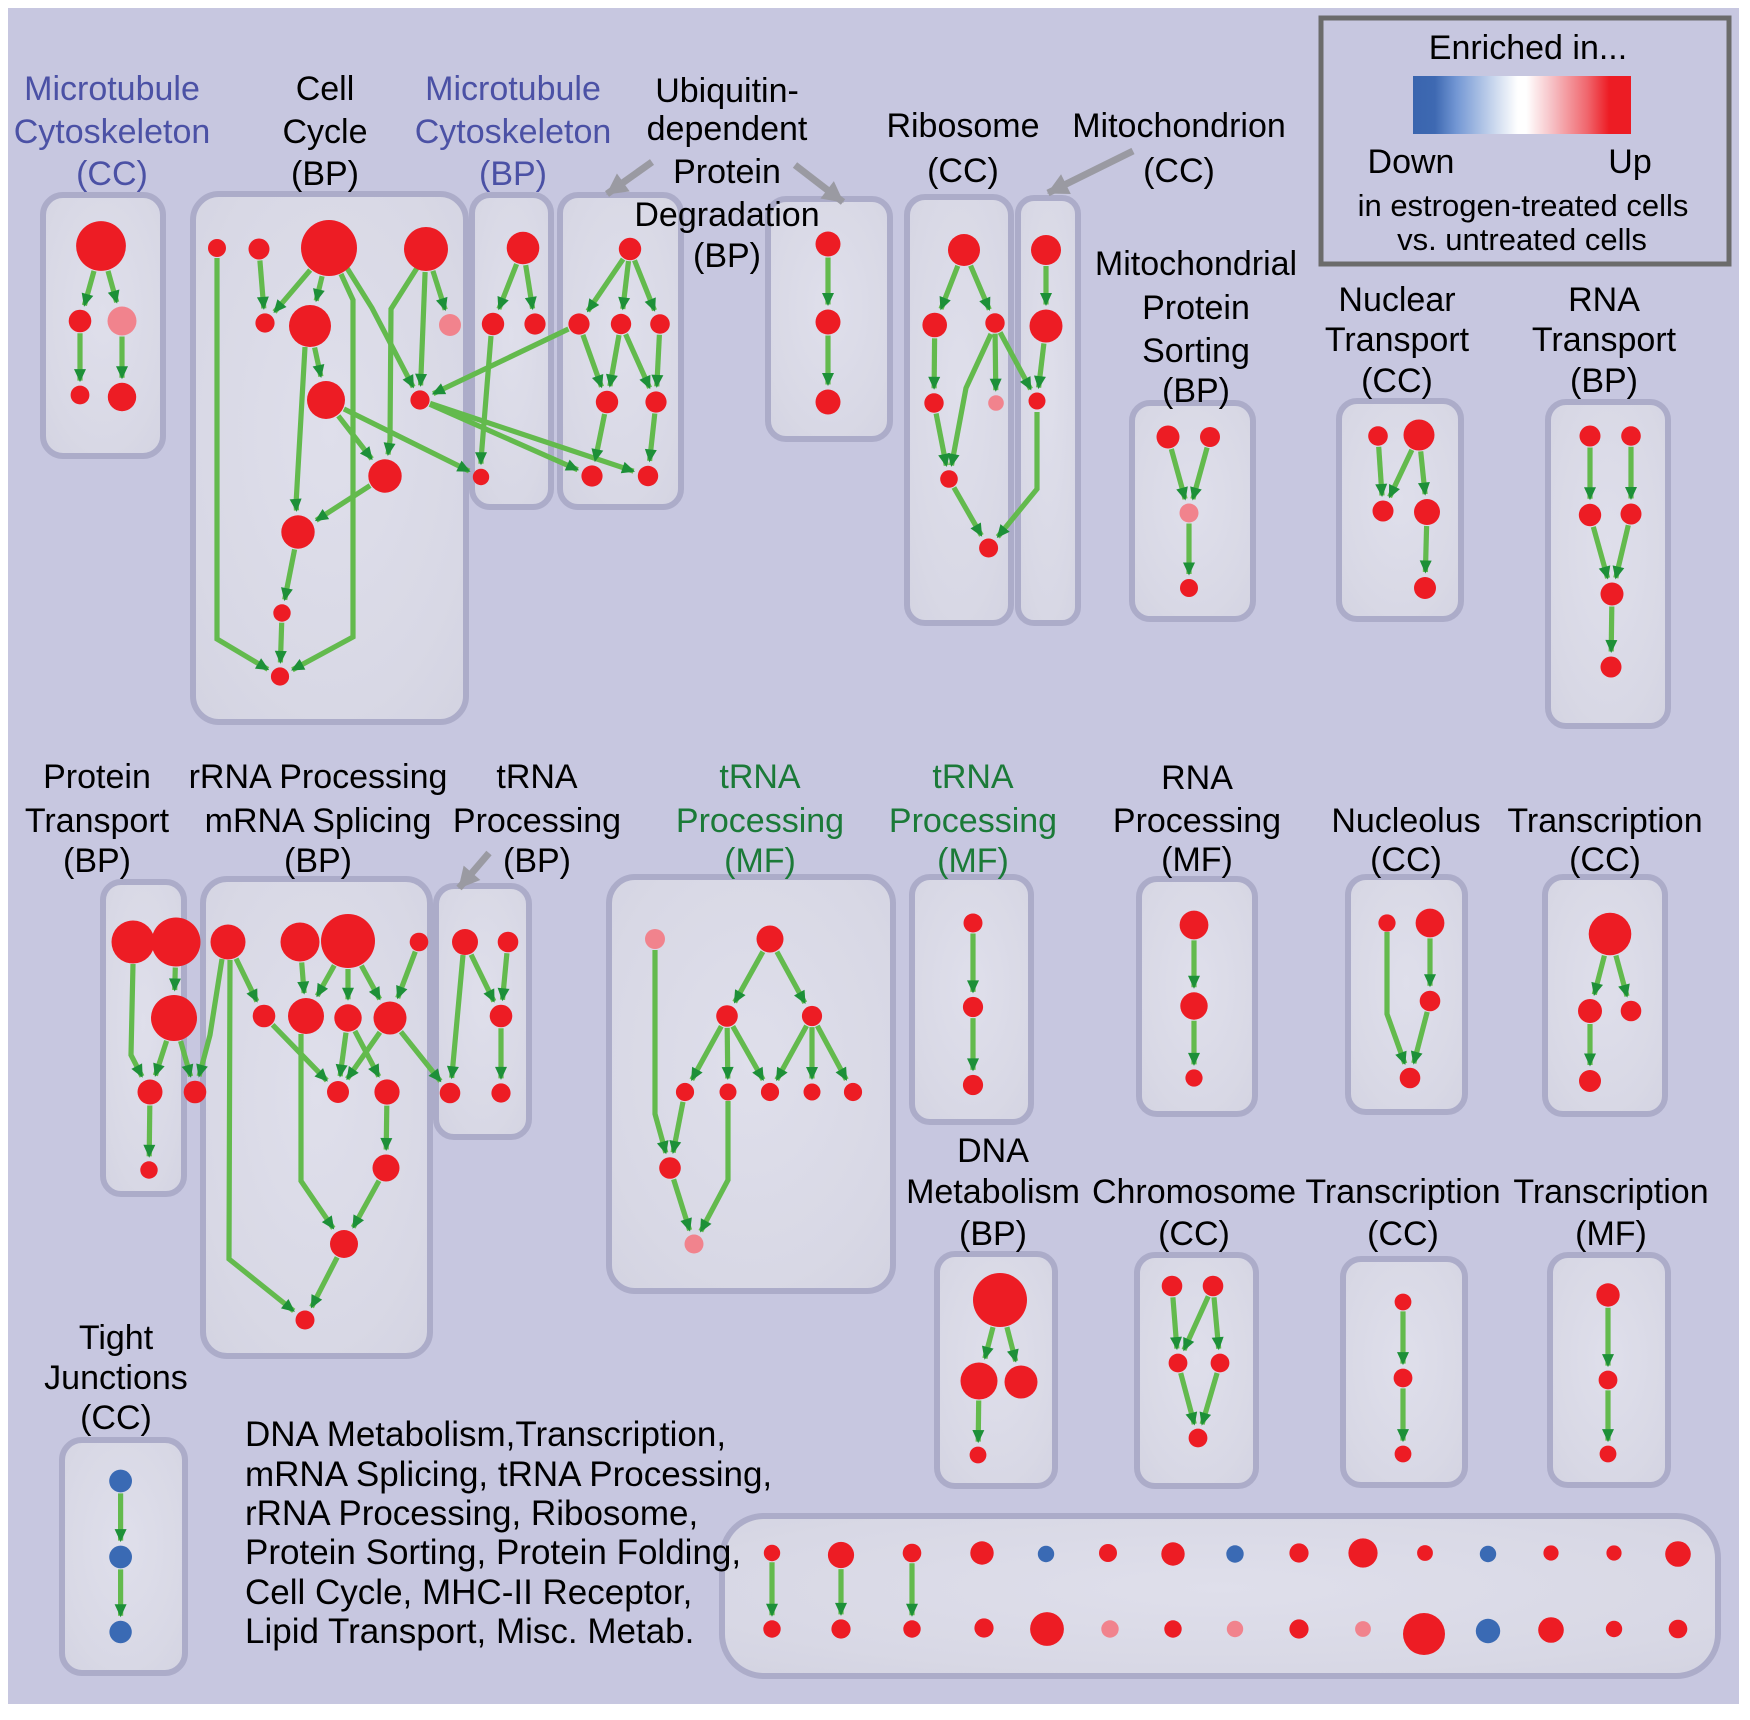  I want to click on svg-text: Chromosome, so click(1194, 1192).